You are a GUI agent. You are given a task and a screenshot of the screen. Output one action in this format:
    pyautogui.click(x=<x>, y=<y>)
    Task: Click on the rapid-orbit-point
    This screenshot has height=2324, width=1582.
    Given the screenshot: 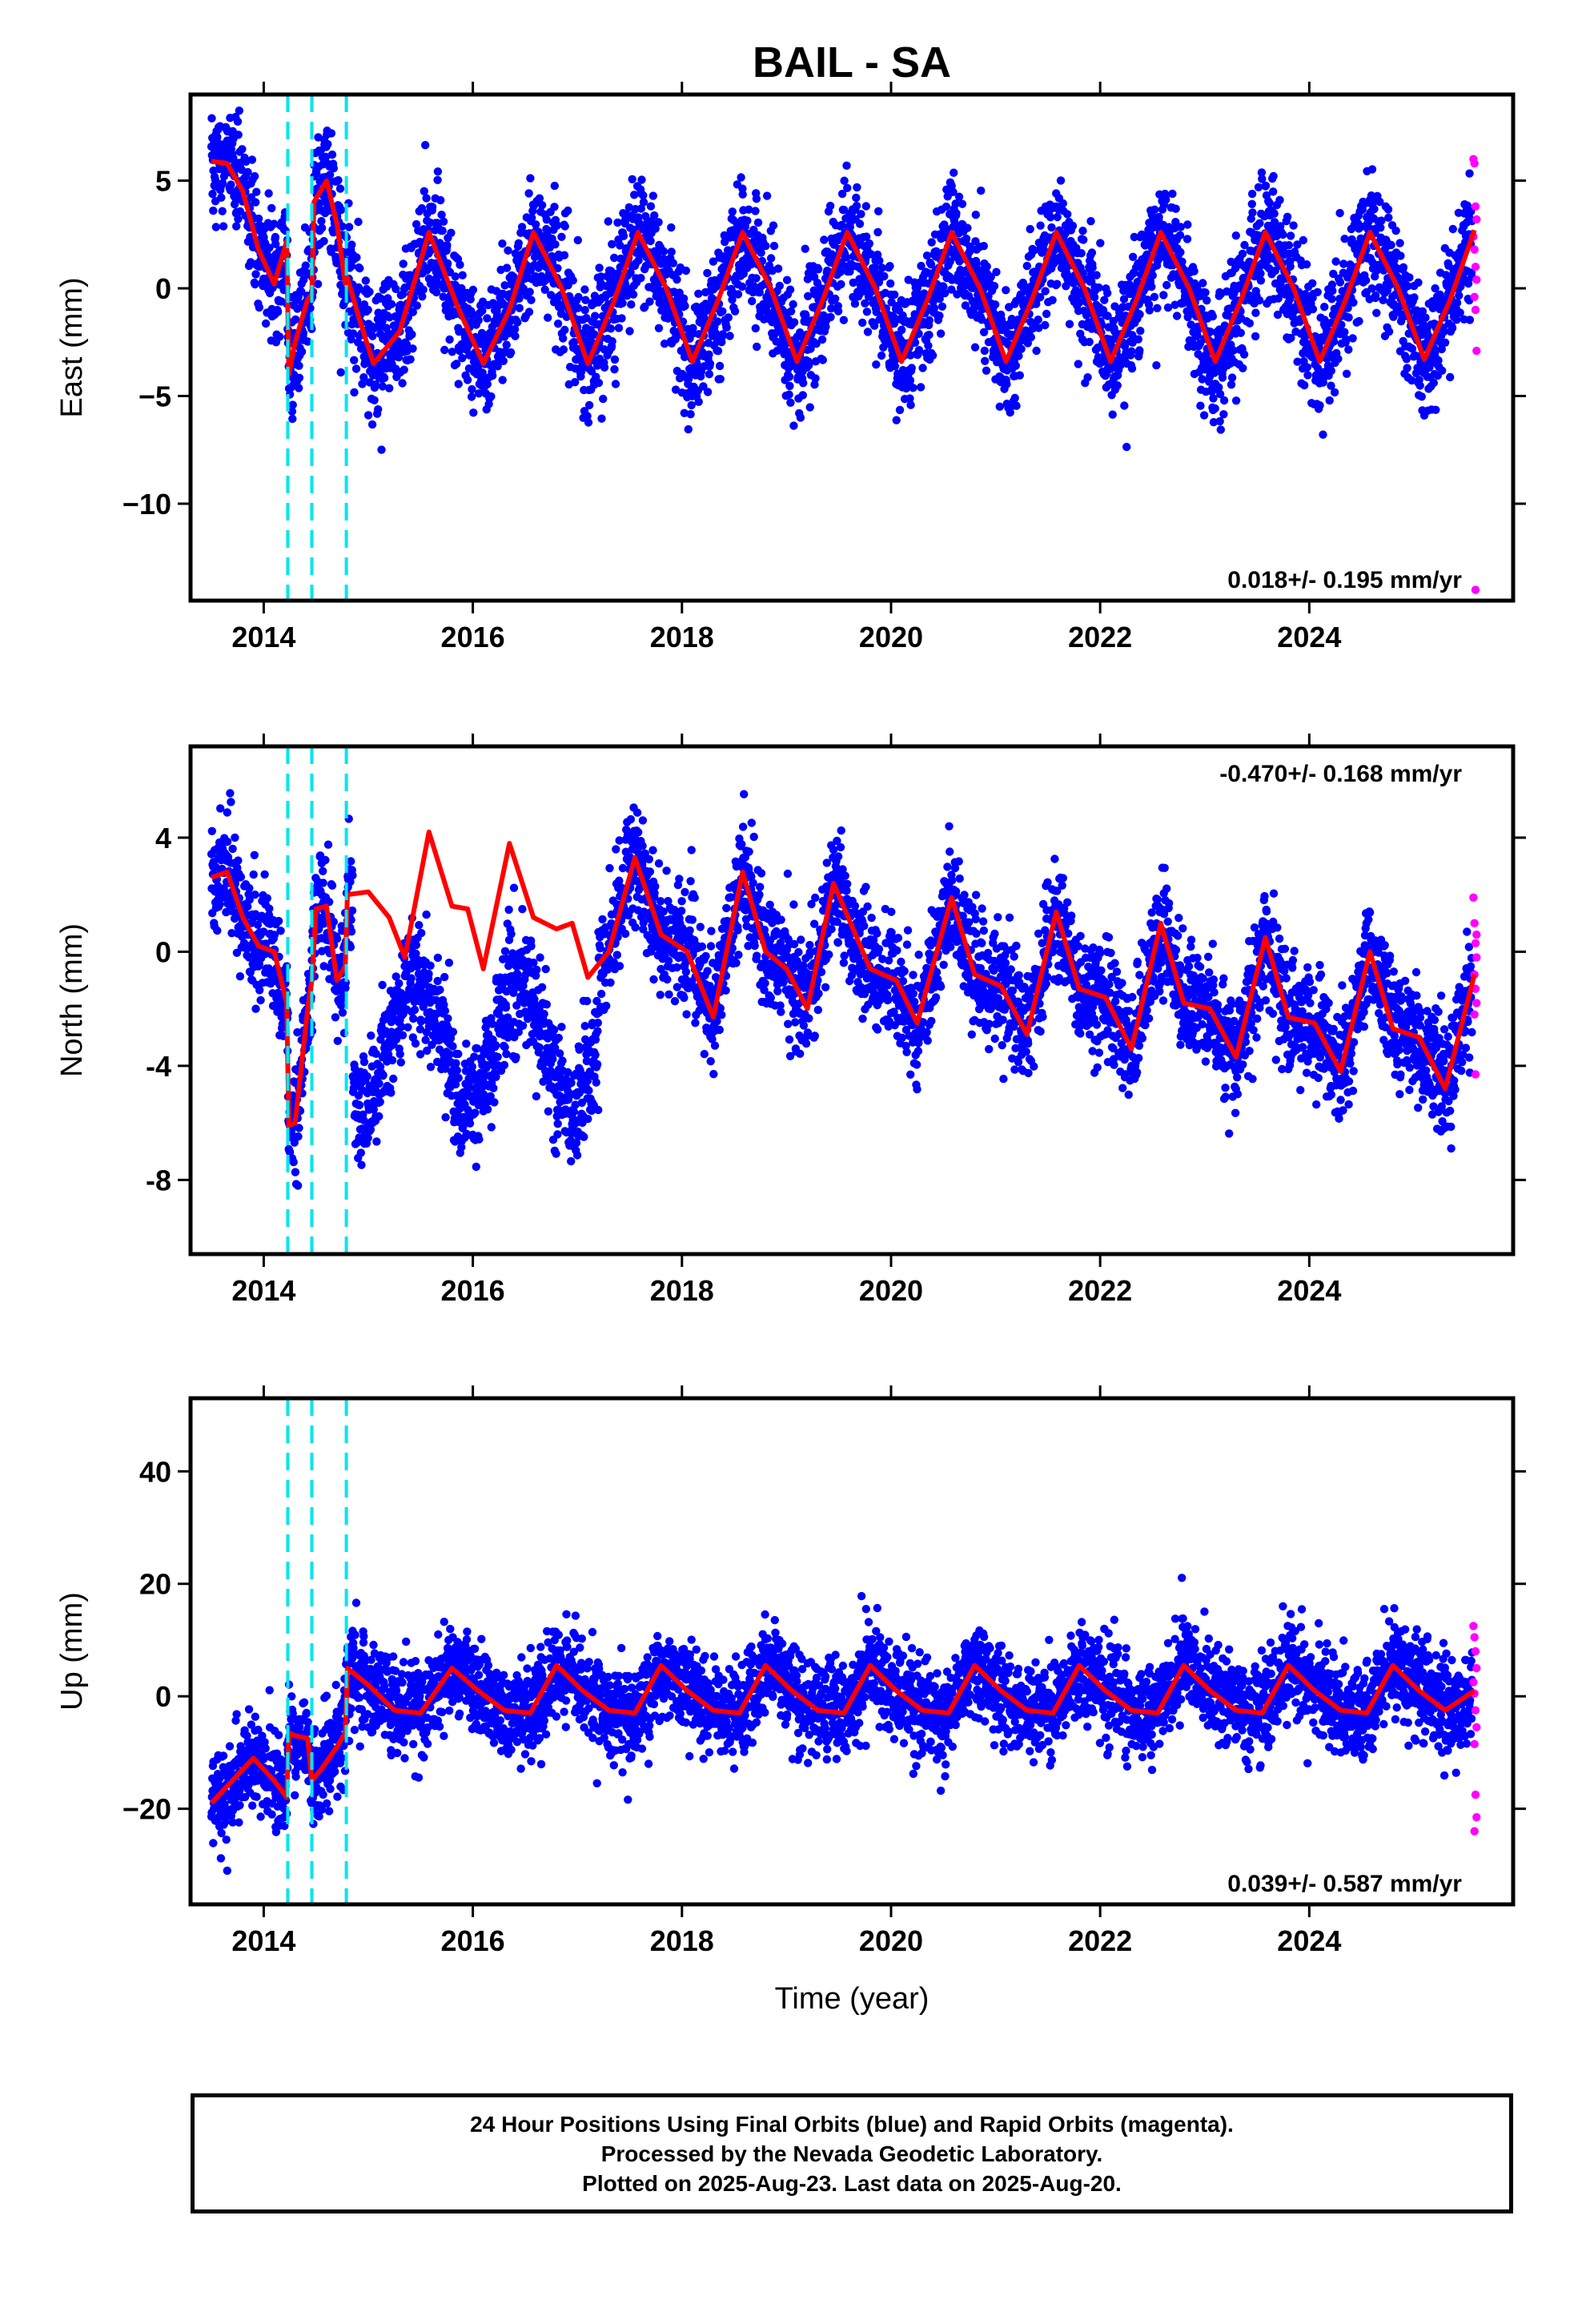 What is the action you would take?
    pyautogui.click(x=1474, y=249)
    